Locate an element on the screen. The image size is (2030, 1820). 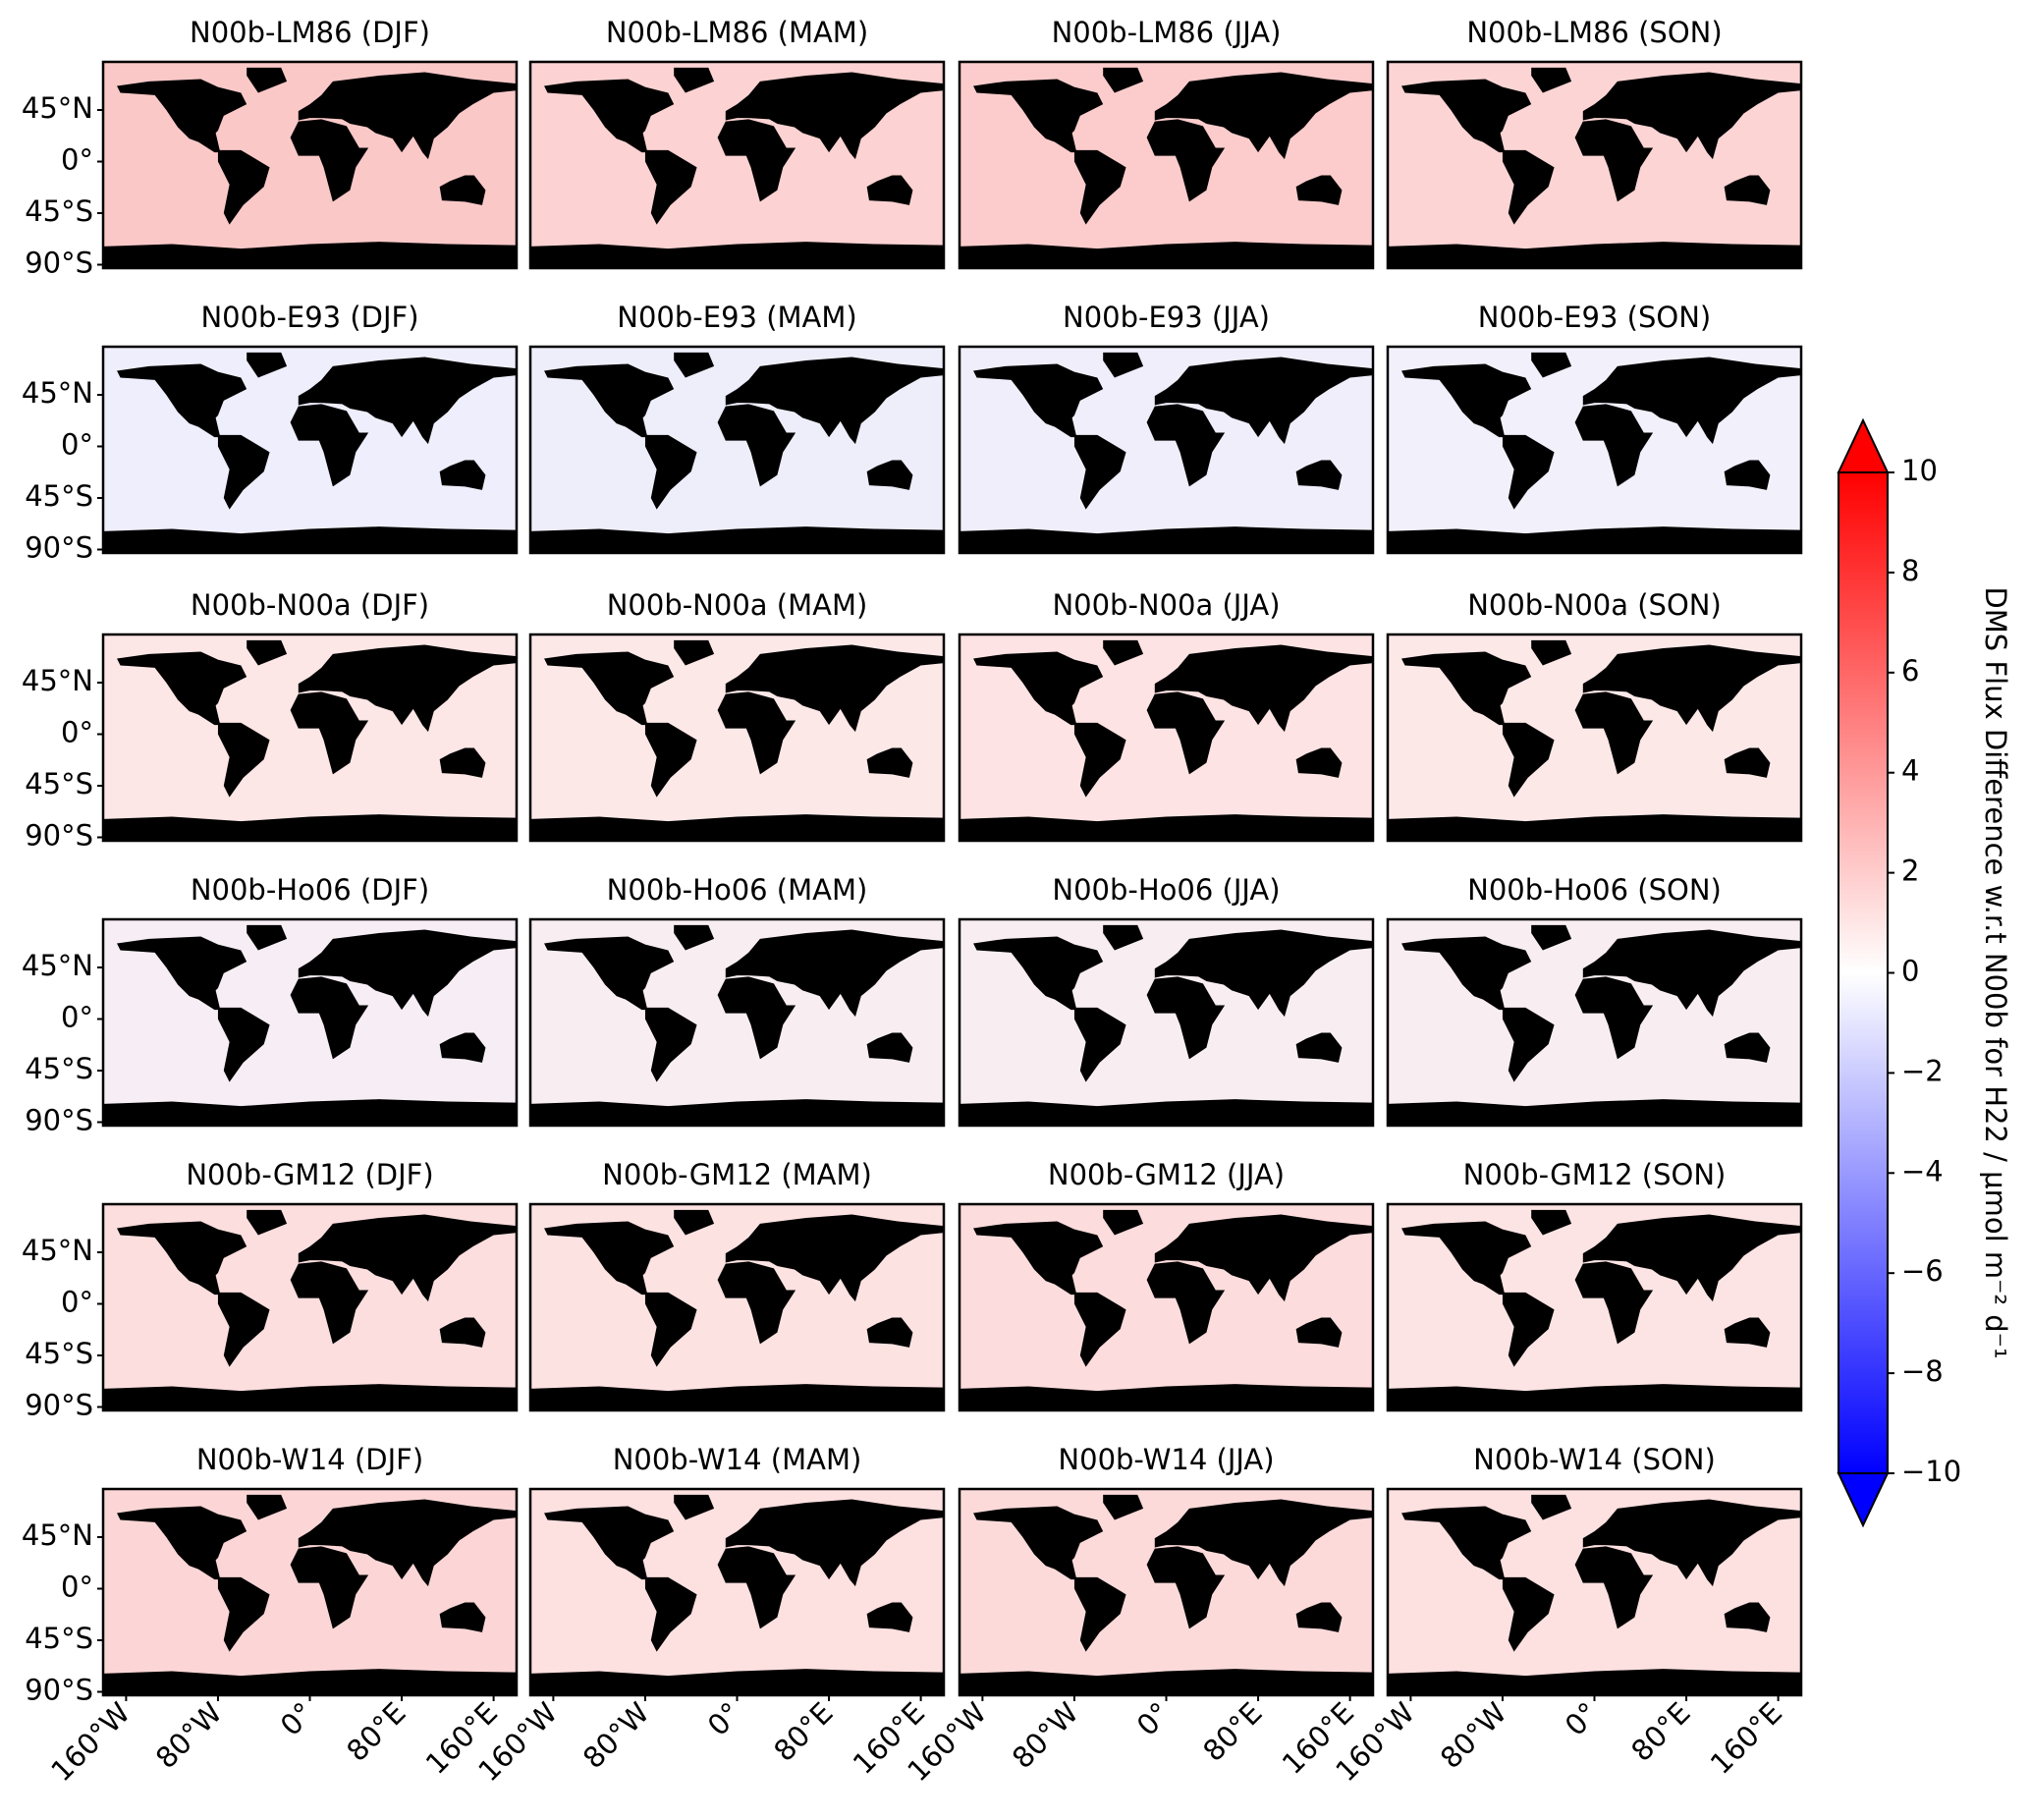
colorbar-tick-label: −4 is located at coordinates (1922, 1170).